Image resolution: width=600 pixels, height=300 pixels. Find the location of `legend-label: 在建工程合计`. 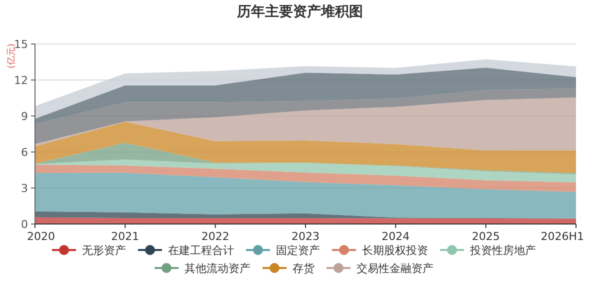

legend-label: 在建工程合计 is located at coordinates (201, 250).